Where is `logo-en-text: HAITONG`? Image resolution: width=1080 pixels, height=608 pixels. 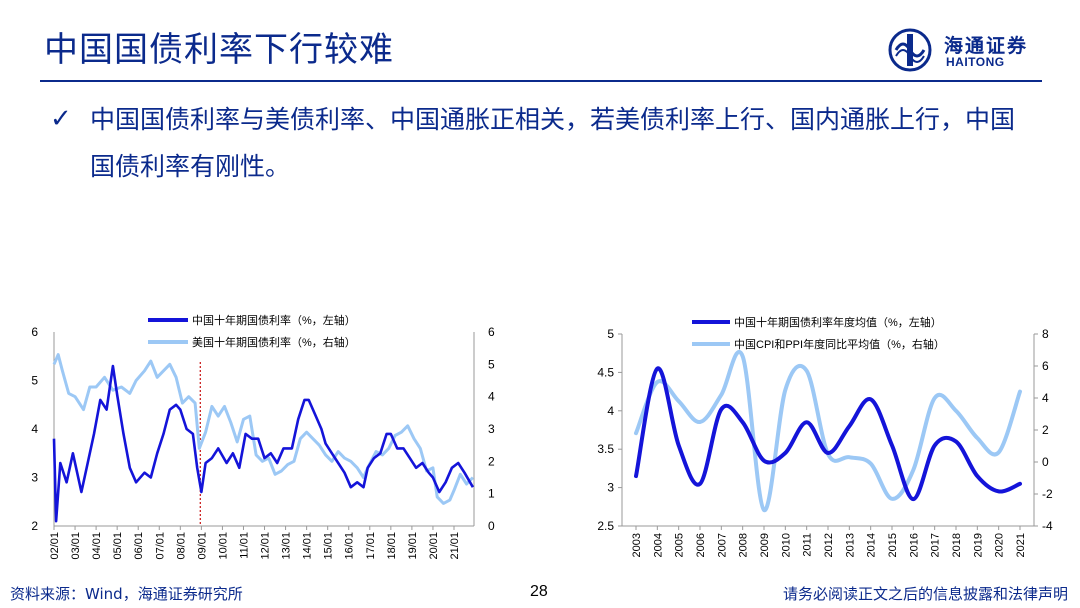
logo-en-text: HAITONG is located at coordinates (975, 62).